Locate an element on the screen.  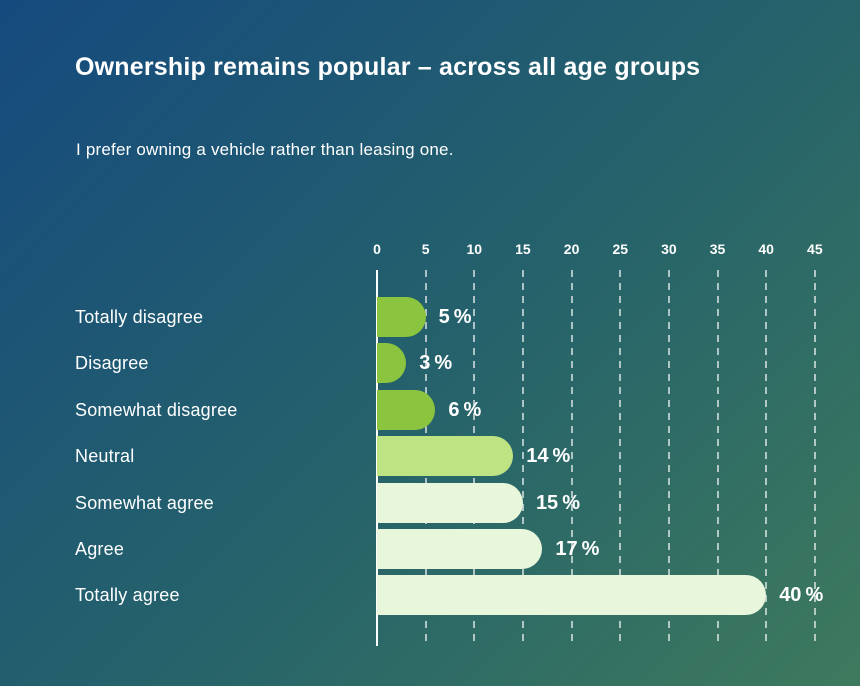
x-axis-tick-label: 0 is located at coordinates (377, 249).